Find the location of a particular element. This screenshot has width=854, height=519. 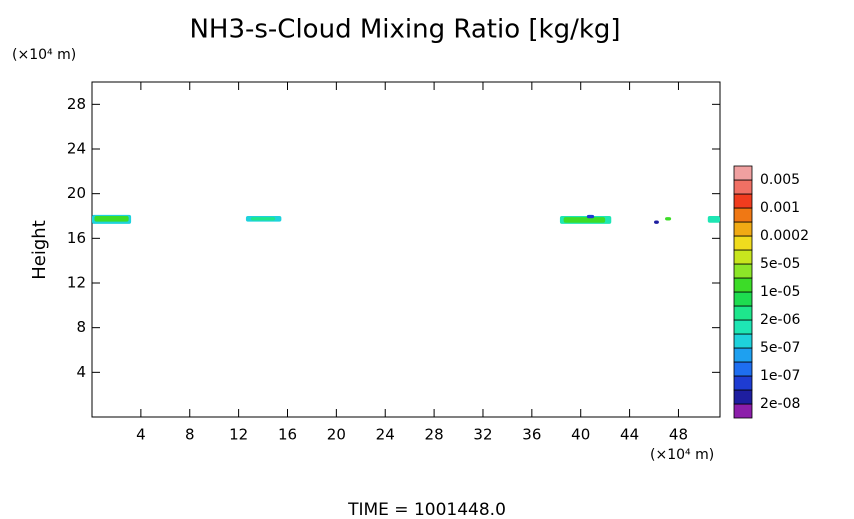

y-axis-label: Height is located at coordinates (39, 250).